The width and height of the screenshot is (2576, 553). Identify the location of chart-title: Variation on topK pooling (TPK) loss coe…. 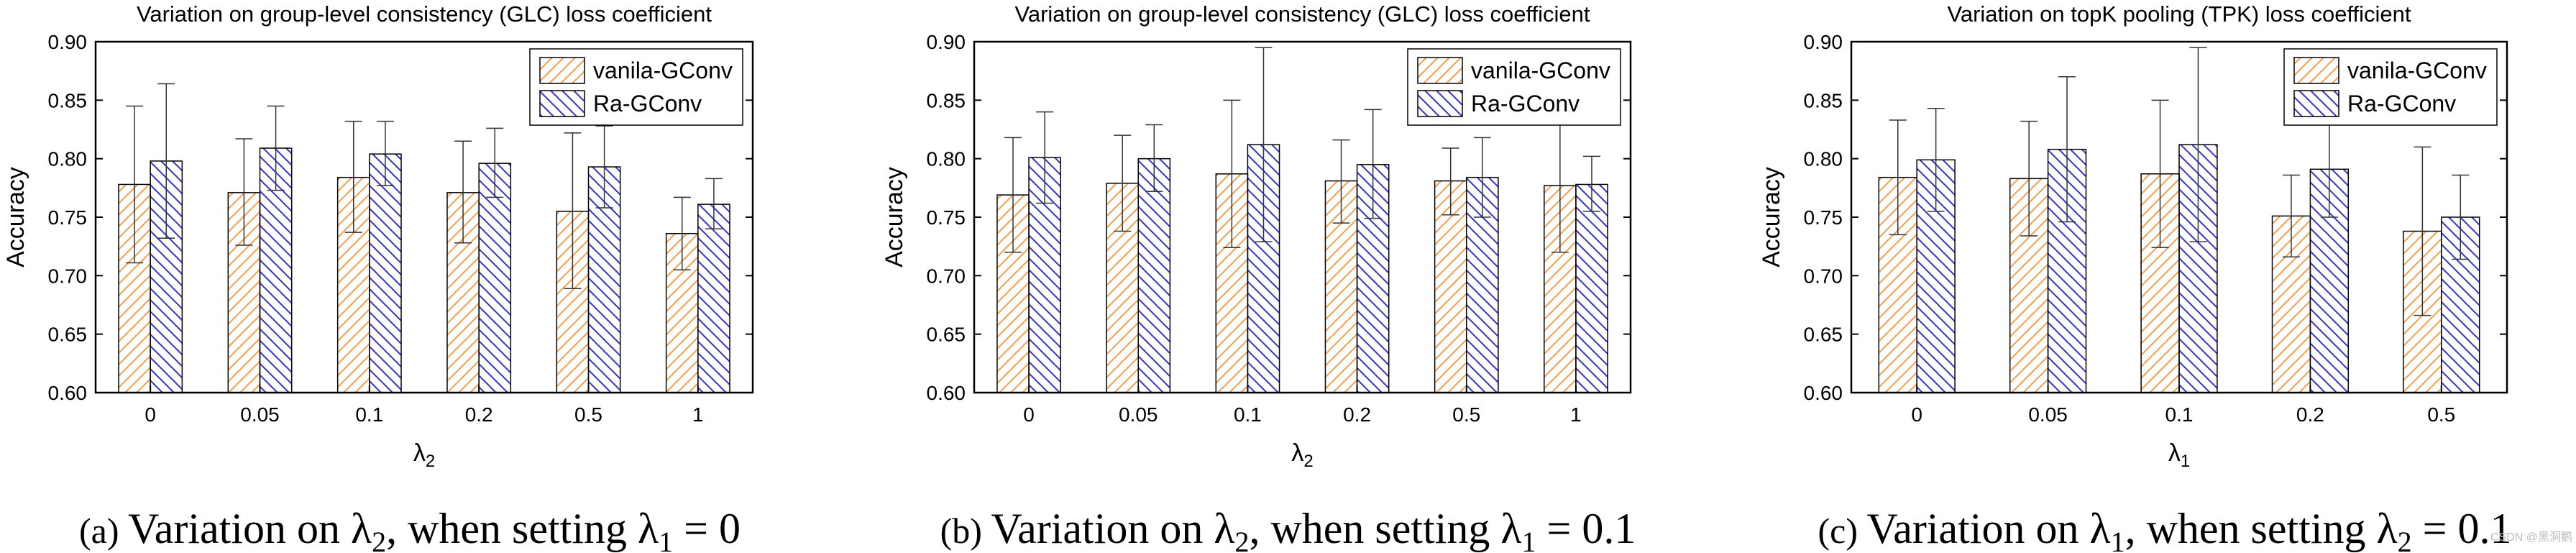
(2179, 14).